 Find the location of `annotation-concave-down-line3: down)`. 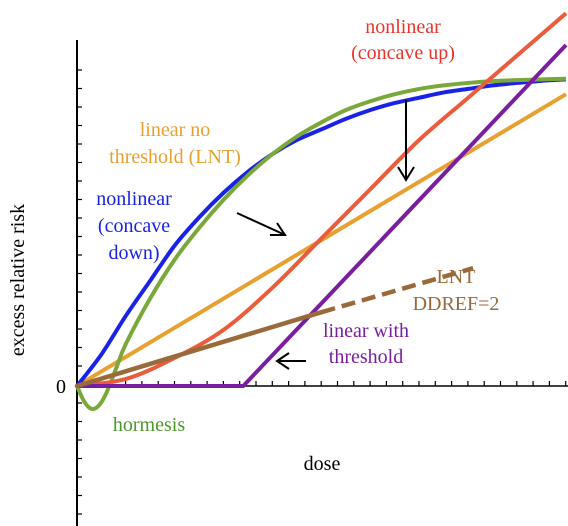

annotation-concave-down-line3: down) is located at coordinates (133, 253).